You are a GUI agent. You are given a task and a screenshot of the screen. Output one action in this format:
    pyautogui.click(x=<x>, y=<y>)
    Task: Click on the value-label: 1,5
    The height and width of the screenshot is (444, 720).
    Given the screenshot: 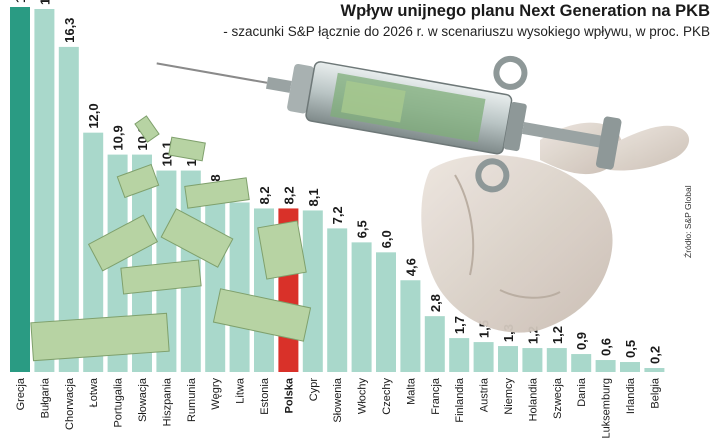 What is the action you would take?
    pyautogui.click(x=484, y=329)
    